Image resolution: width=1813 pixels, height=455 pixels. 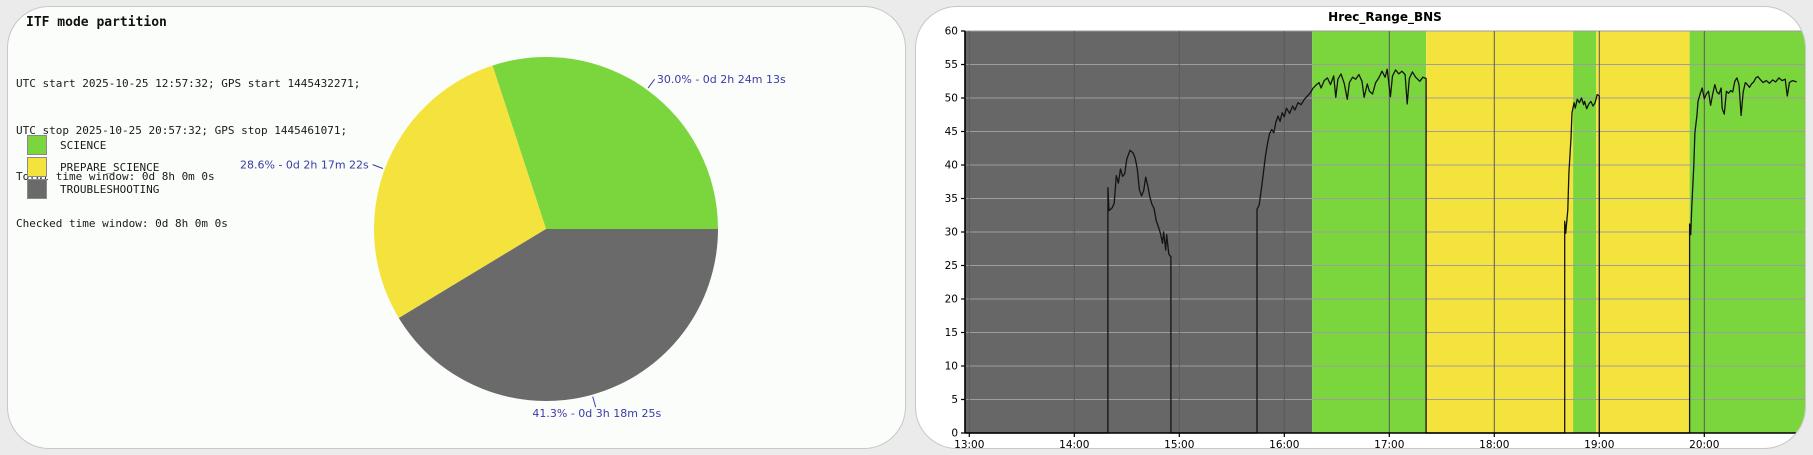 What do you see at coordinates (951, 99) in the screenshot?
I see `y-tick-label: 50` at bounding box center [951, 99].